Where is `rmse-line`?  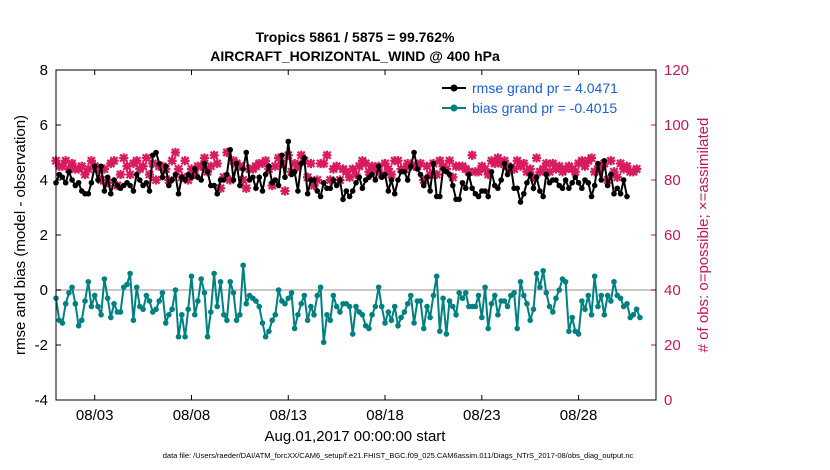 rmse-line is located at coordinates (341, 173).